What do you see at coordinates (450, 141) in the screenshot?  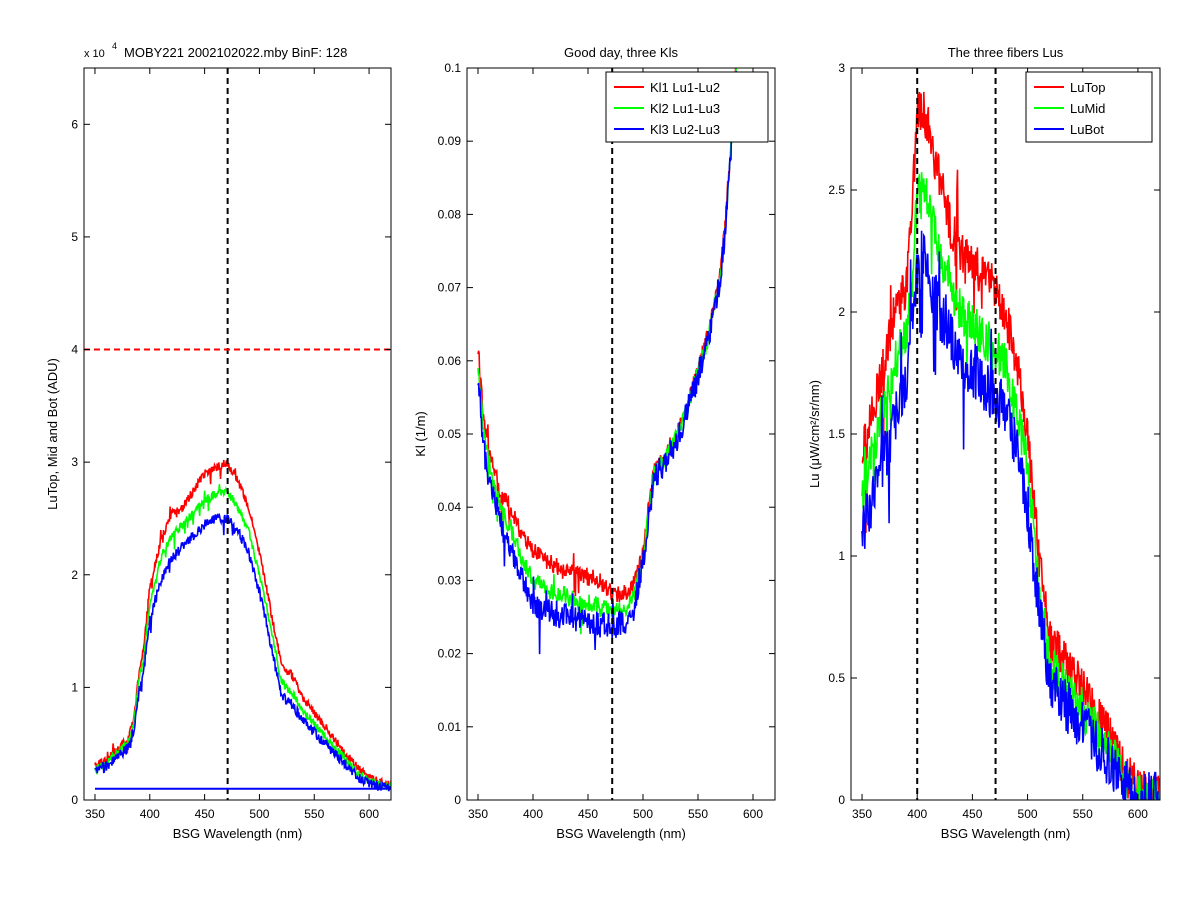 I see `y-tick-label: 0.09` at bounding box center [450, 141].